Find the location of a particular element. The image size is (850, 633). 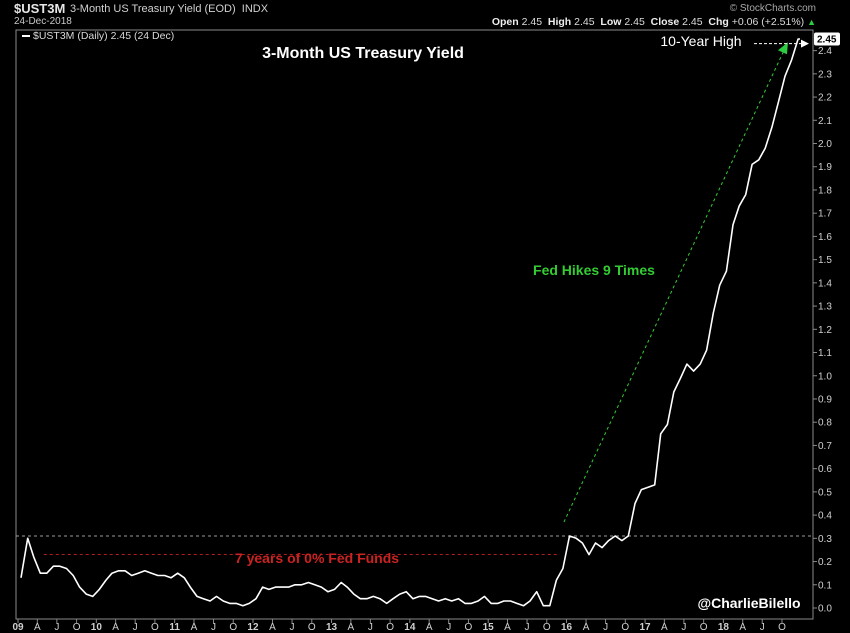

legend-swatch is located at coordinates (26, 36).